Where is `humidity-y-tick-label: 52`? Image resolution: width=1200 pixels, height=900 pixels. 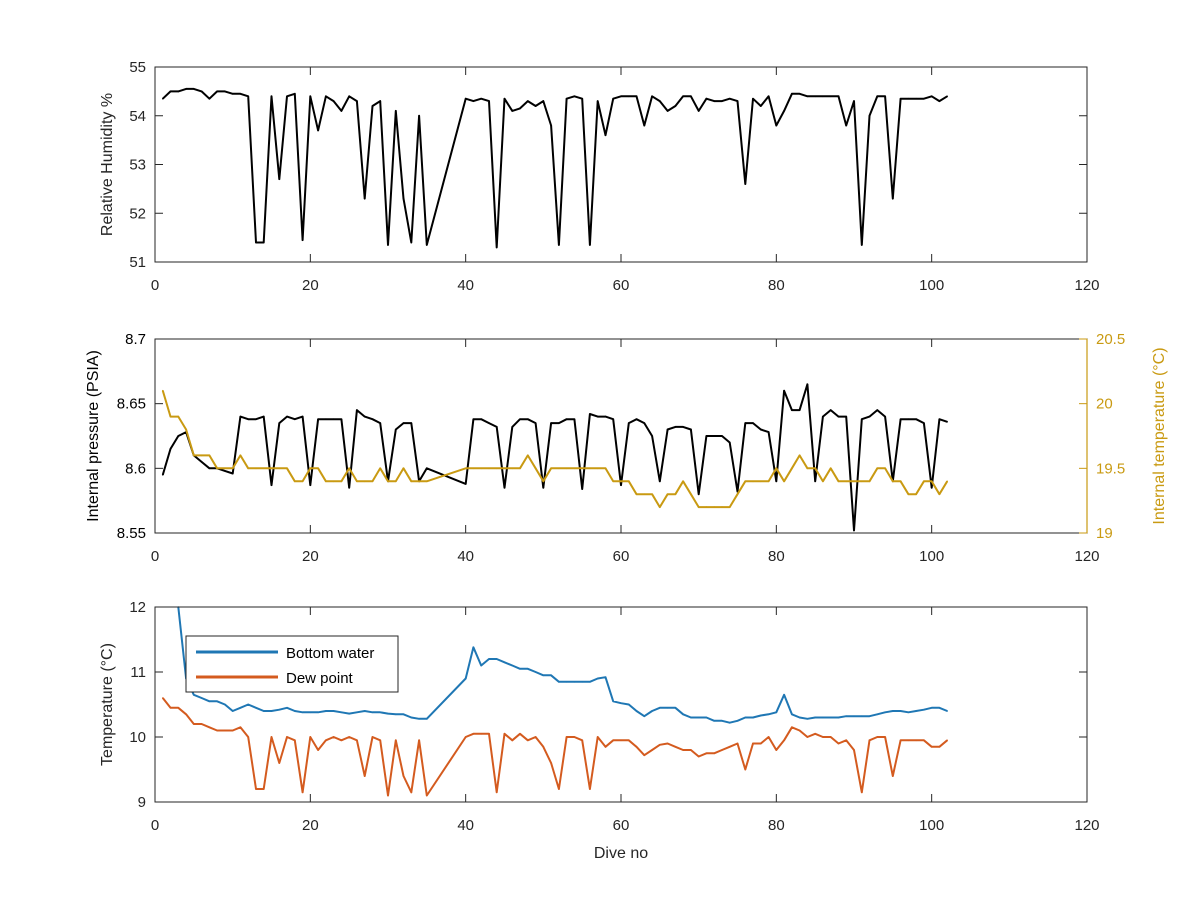
humidity-y-tick-label: 52 is located at coordinates (137, 213).